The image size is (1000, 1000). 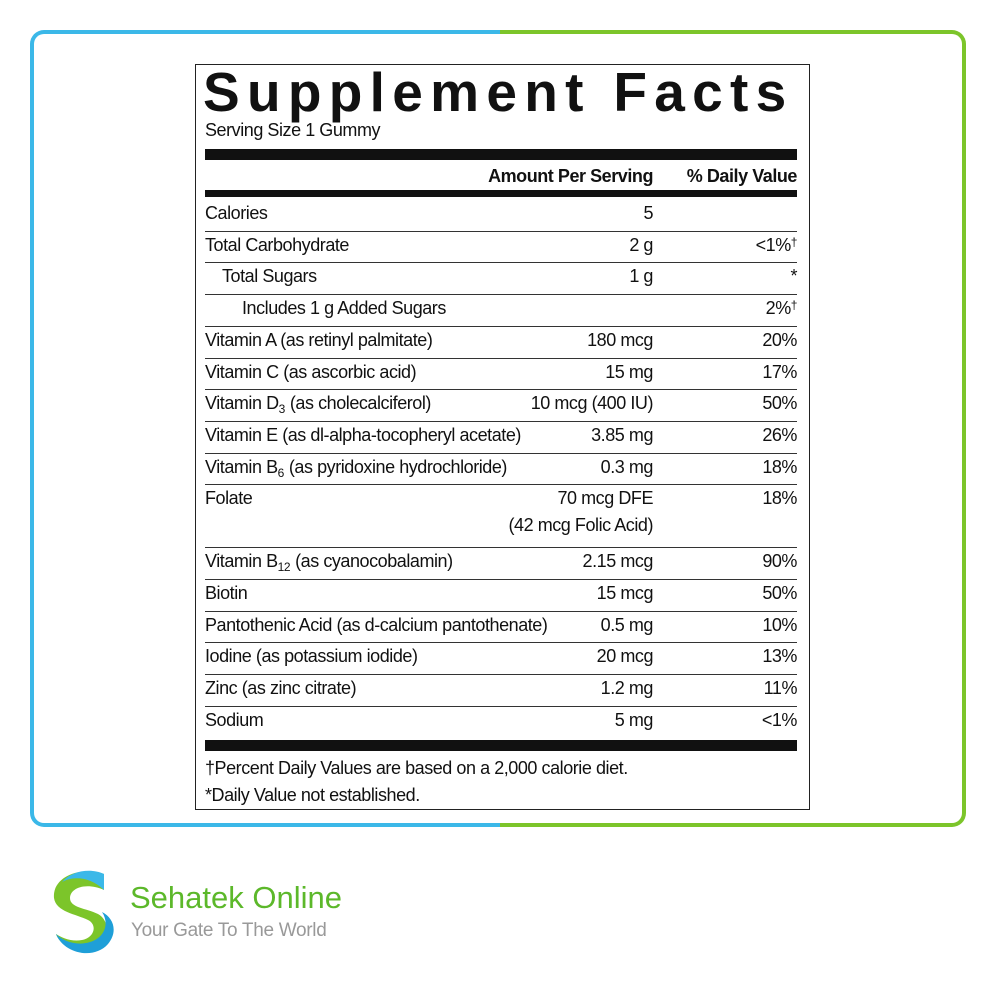 I want to click on daily-value-text: 13%, so click(x=779, y=656).